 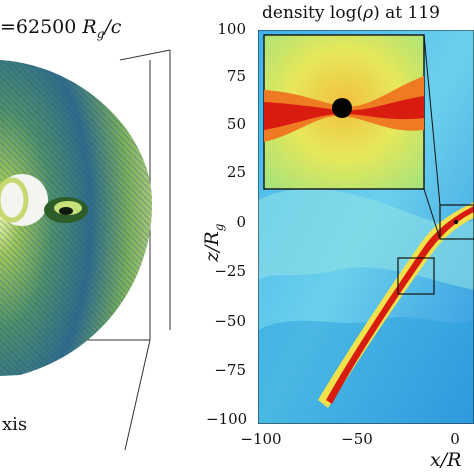 I want to click on zoom-box-center, so click(x=456, y=222).